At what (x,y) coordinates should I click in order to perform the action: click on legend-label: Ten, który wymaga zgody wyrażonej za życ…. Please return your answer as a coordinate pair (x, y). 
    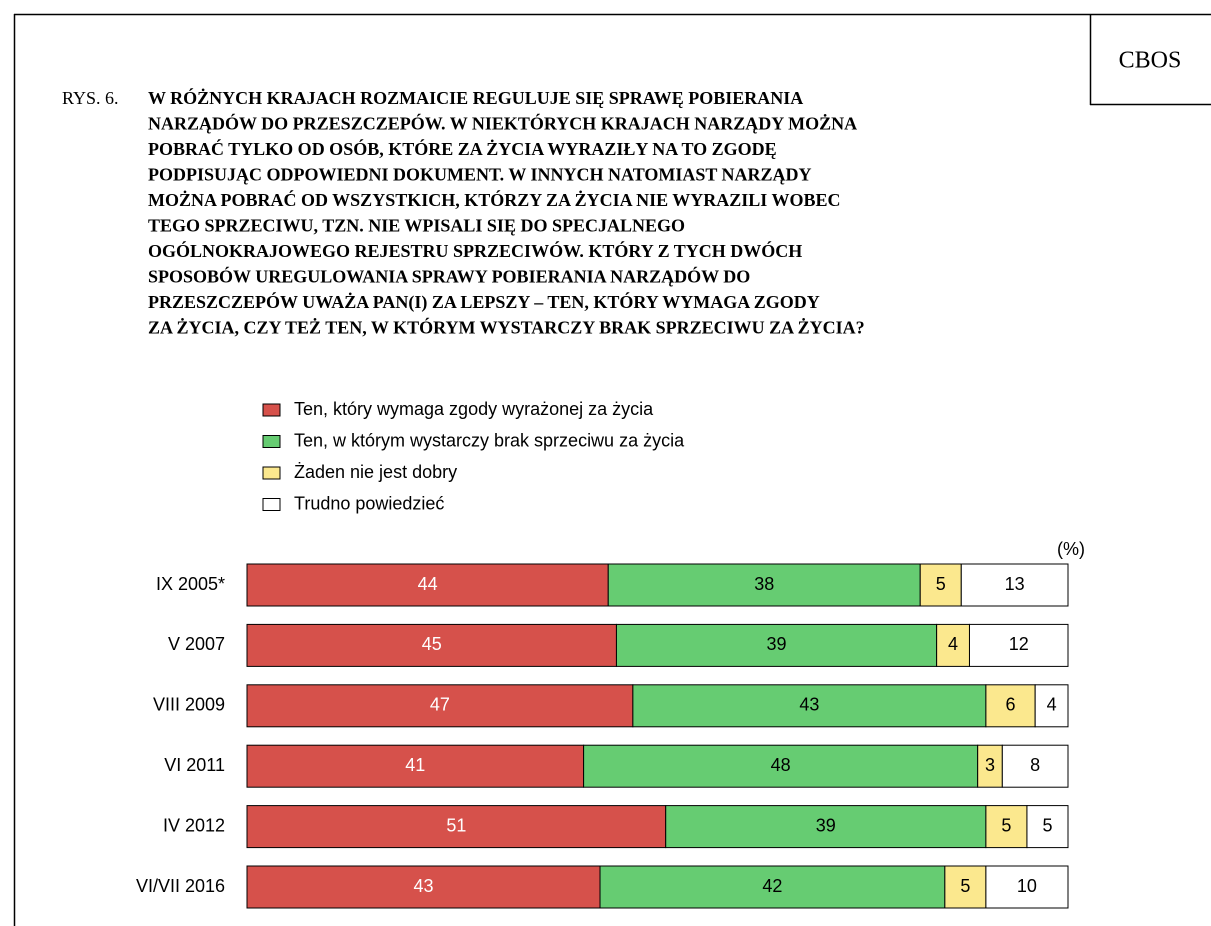
    Looking at the image, I should click on (474, 409).